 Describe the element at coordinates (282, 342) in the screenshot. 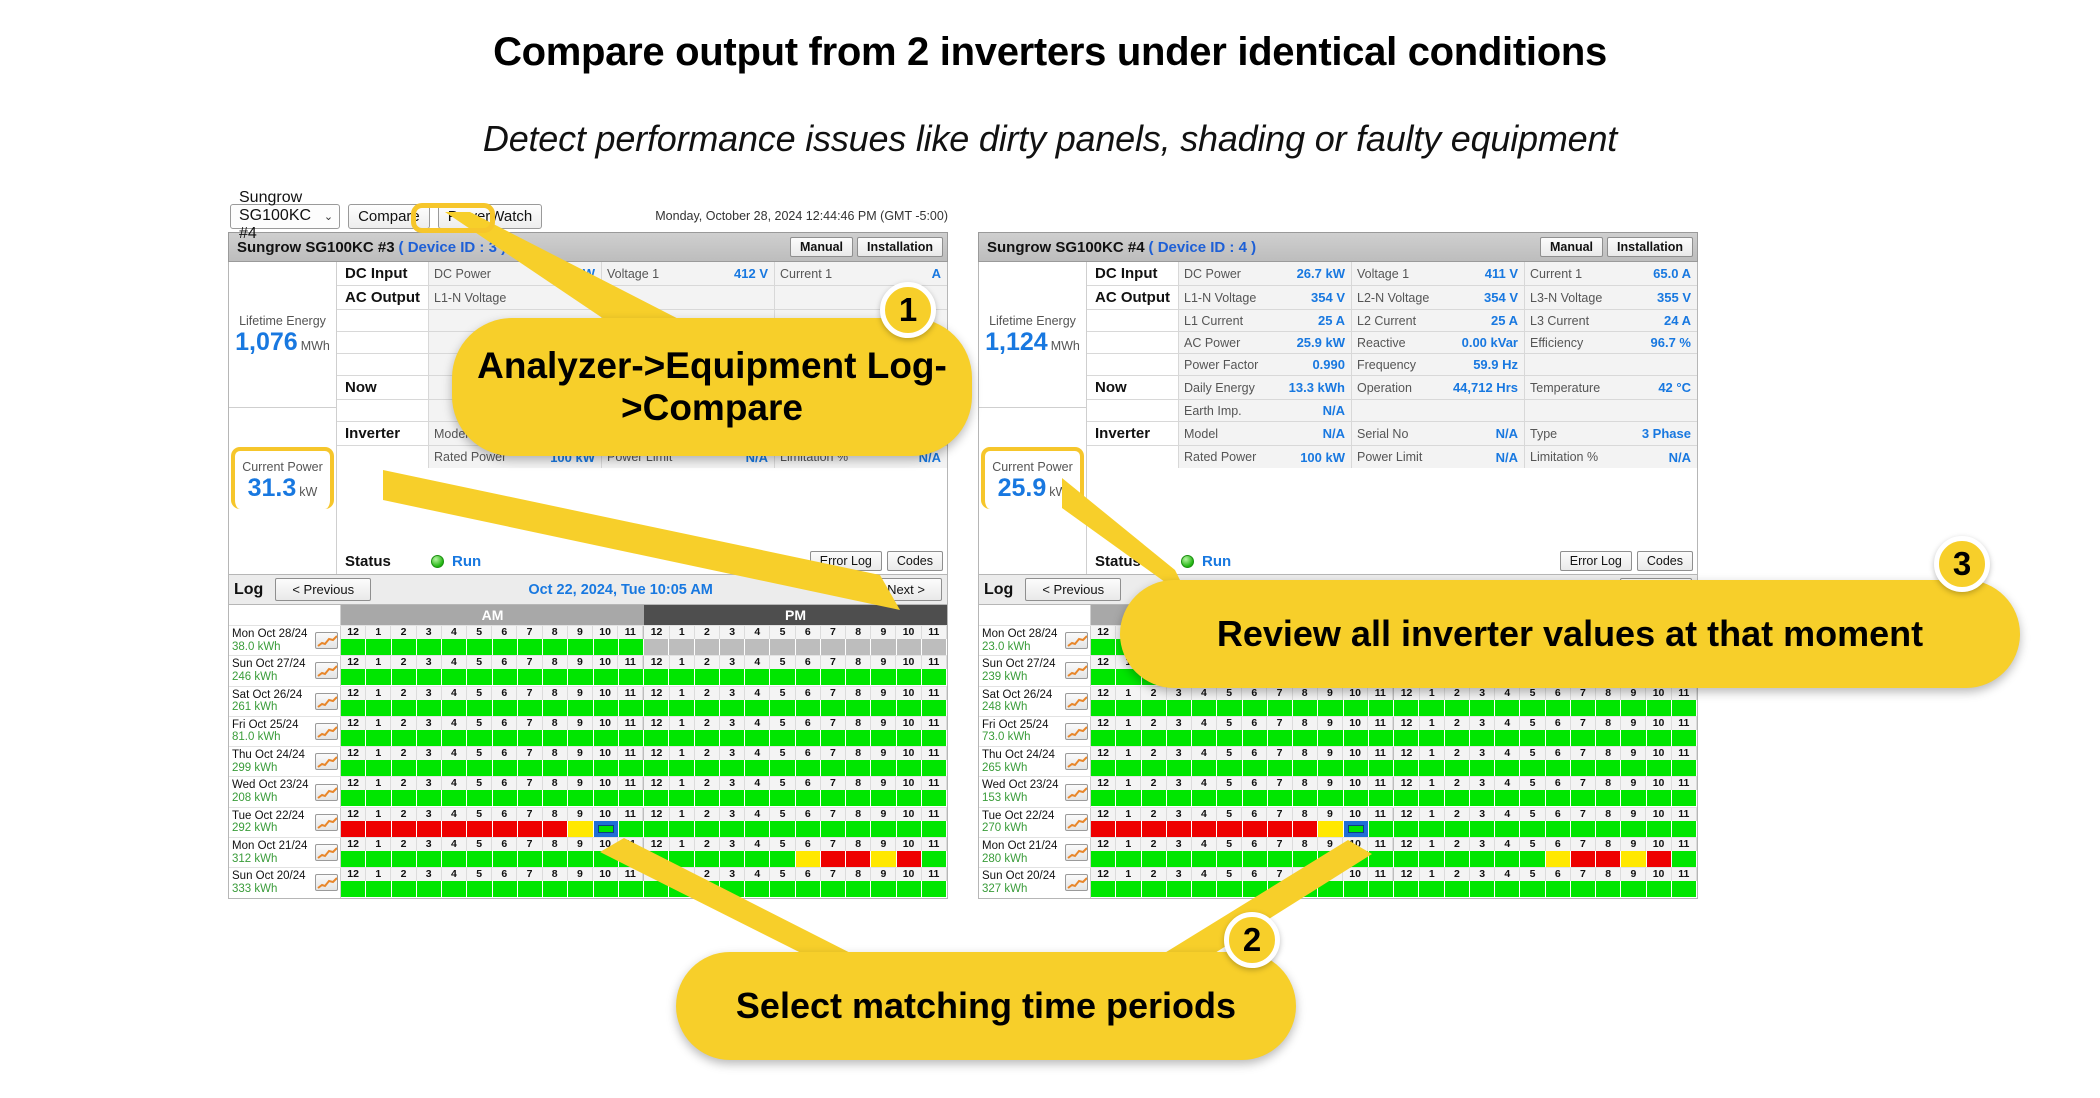

I see `lifetime-energy-value: 1,076 MWh` at that location.